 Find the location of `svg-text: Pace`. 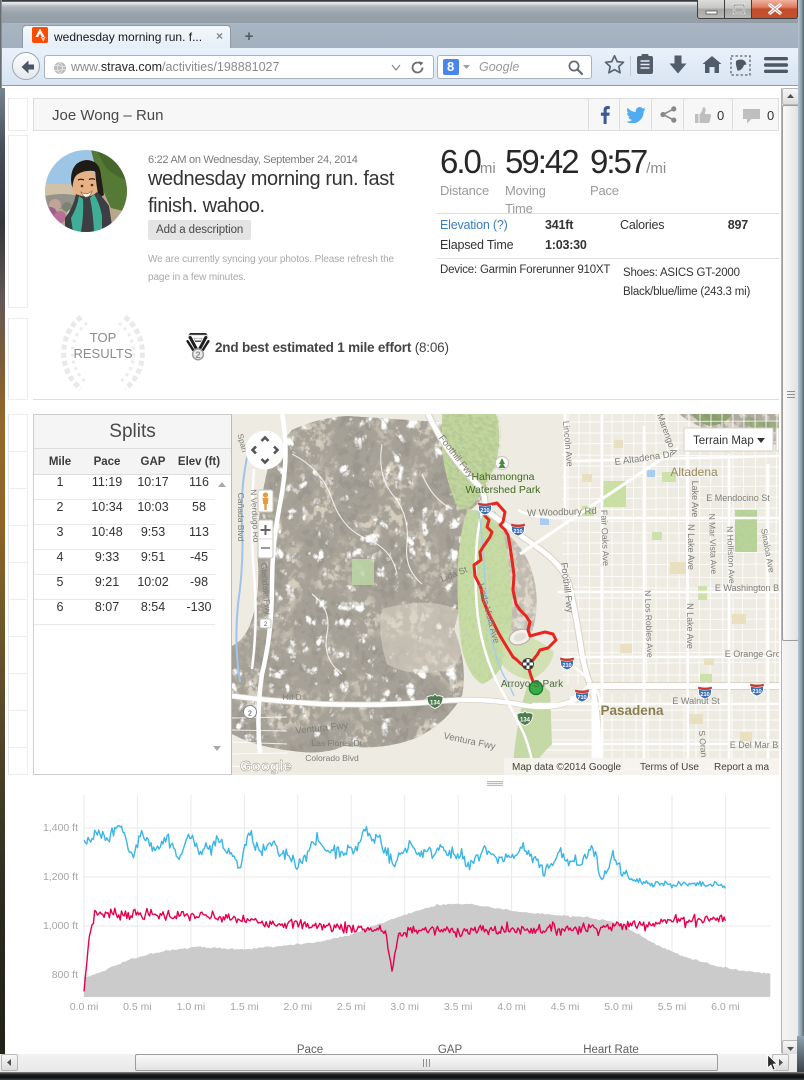

svg-text: Pace is located at coordinates (310, 1049).